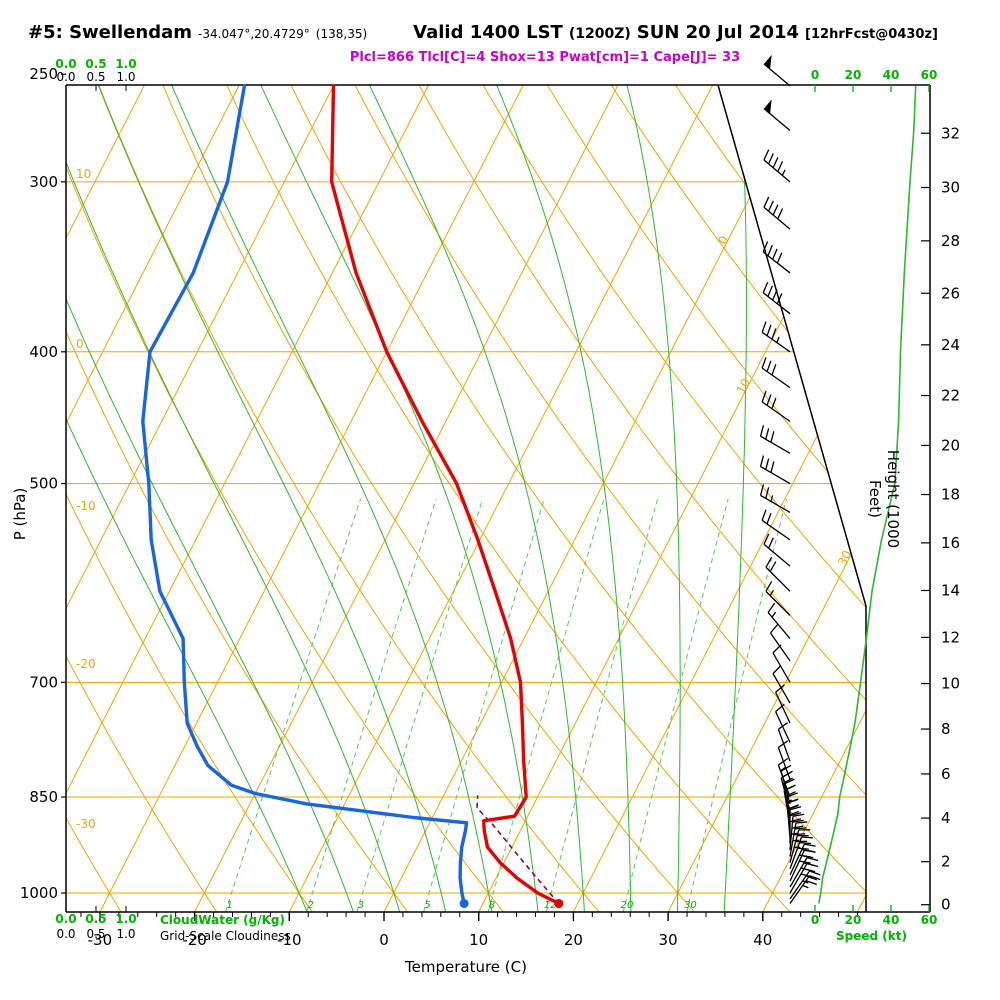  I want to click on surface-dewpoint-dot, so click(464, 904).